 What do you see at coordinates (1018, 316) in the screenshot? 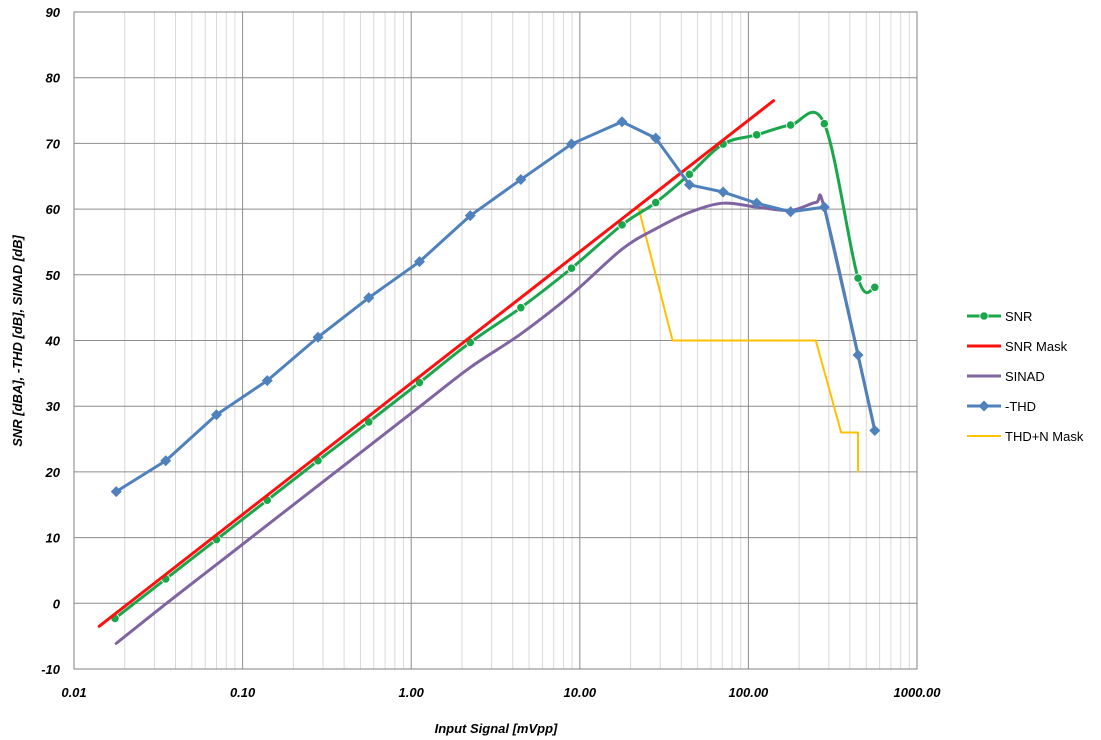
I see `legend-label-snr: SNR` at bounding box center [1018, 316].